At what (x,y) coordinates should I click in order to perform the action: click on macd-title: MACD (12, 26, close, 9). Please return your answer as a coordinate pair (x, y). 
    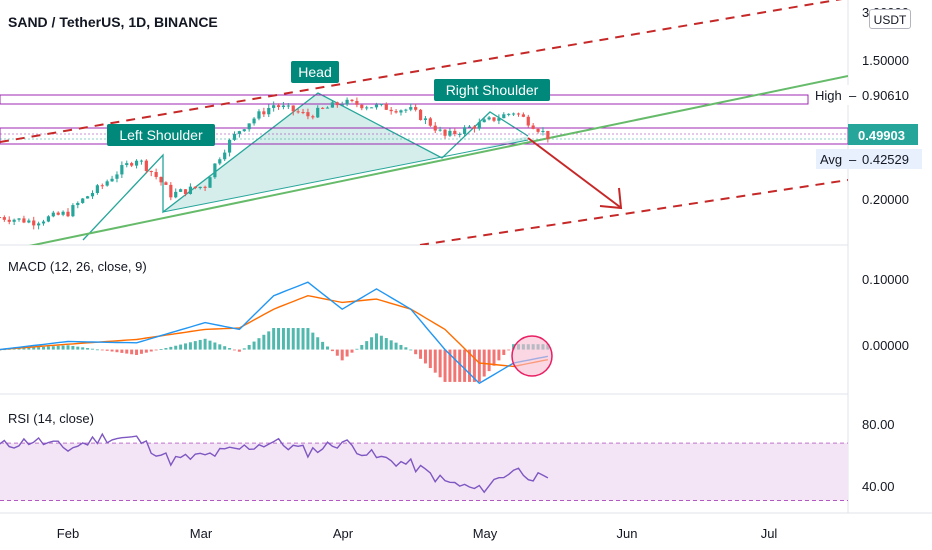
    Looking at the image, I should click on (77, 266).